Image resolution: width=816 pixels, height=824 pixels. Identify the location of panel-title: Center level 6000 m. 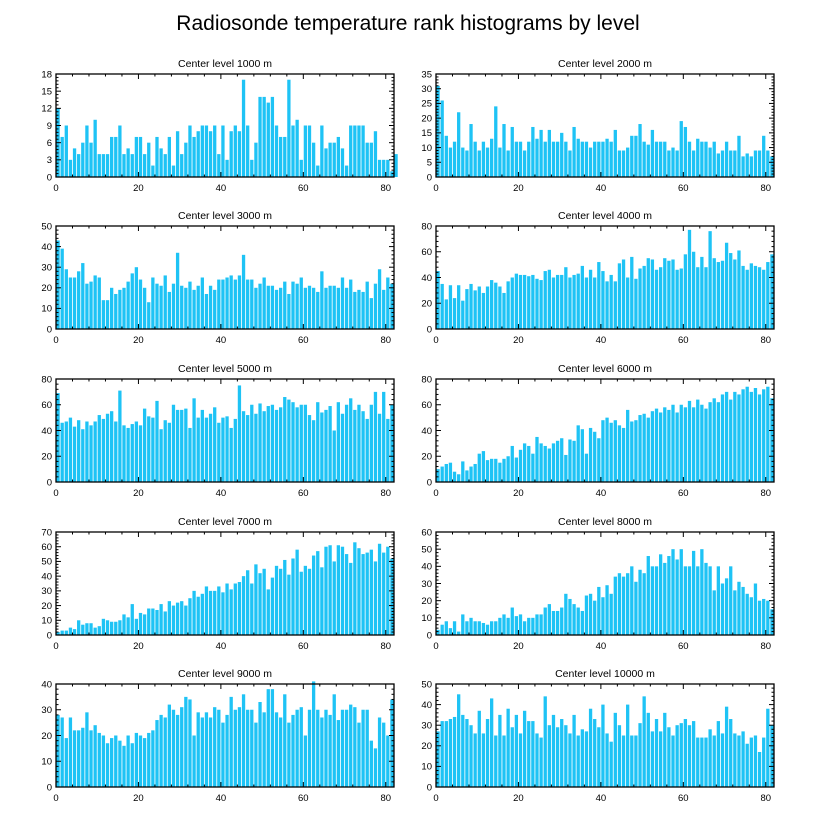
(605, 369).